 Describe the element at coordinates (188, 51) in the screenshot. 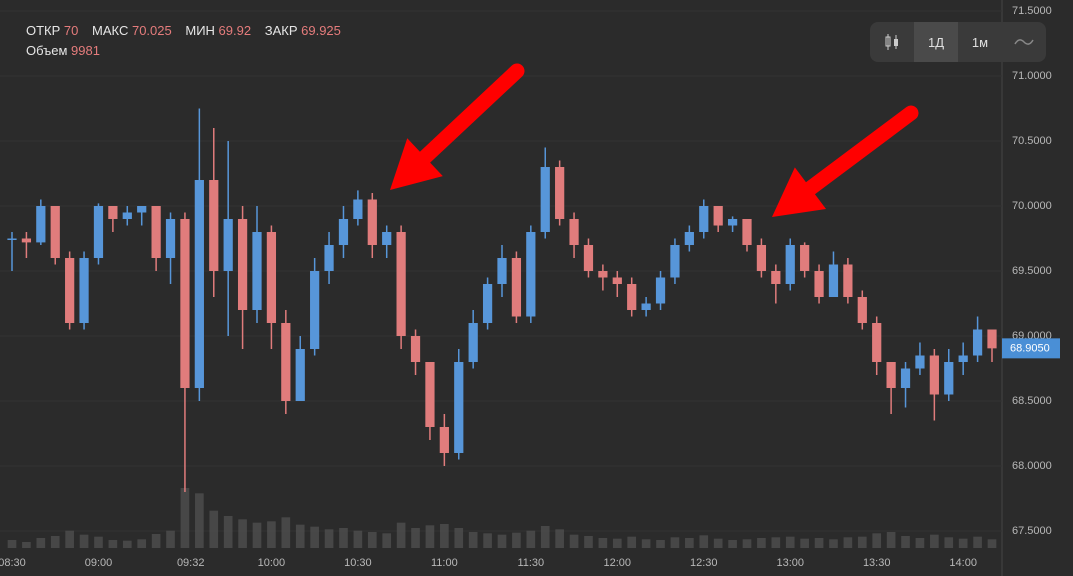

I see `volume-row: Объем 9981` at that location.